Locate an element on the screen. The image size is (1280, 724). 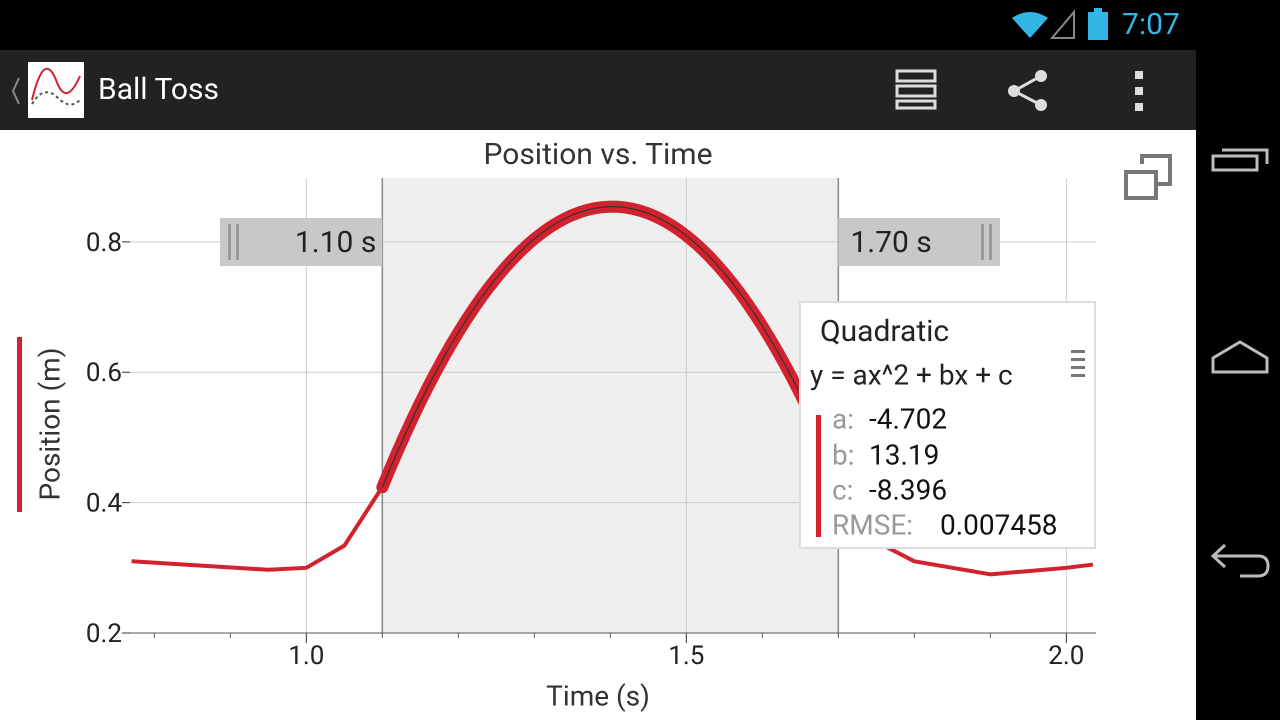
fit-equation: y = ax^2 + bx + c is located at coordinates (911, 374).